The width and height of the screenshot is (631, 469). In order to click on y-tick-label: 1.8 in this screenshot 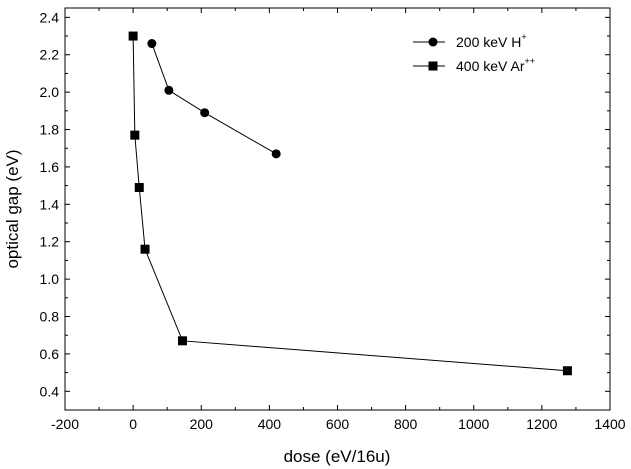, I will do `click(50, 130)`.